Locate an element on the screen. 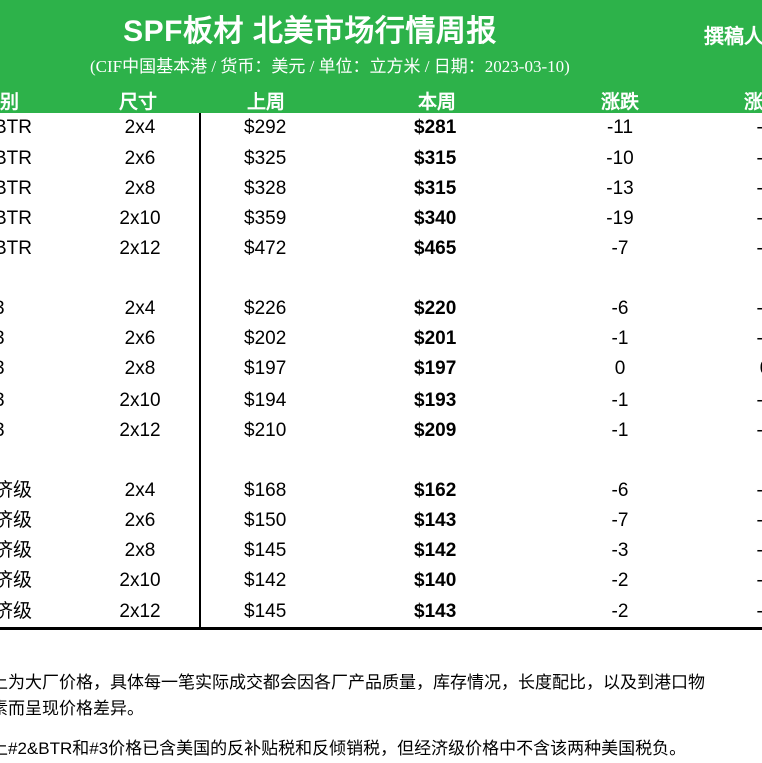 This screenshot has width=762, height=763. this-week-price: $209 is located at coordinates (435, 430).